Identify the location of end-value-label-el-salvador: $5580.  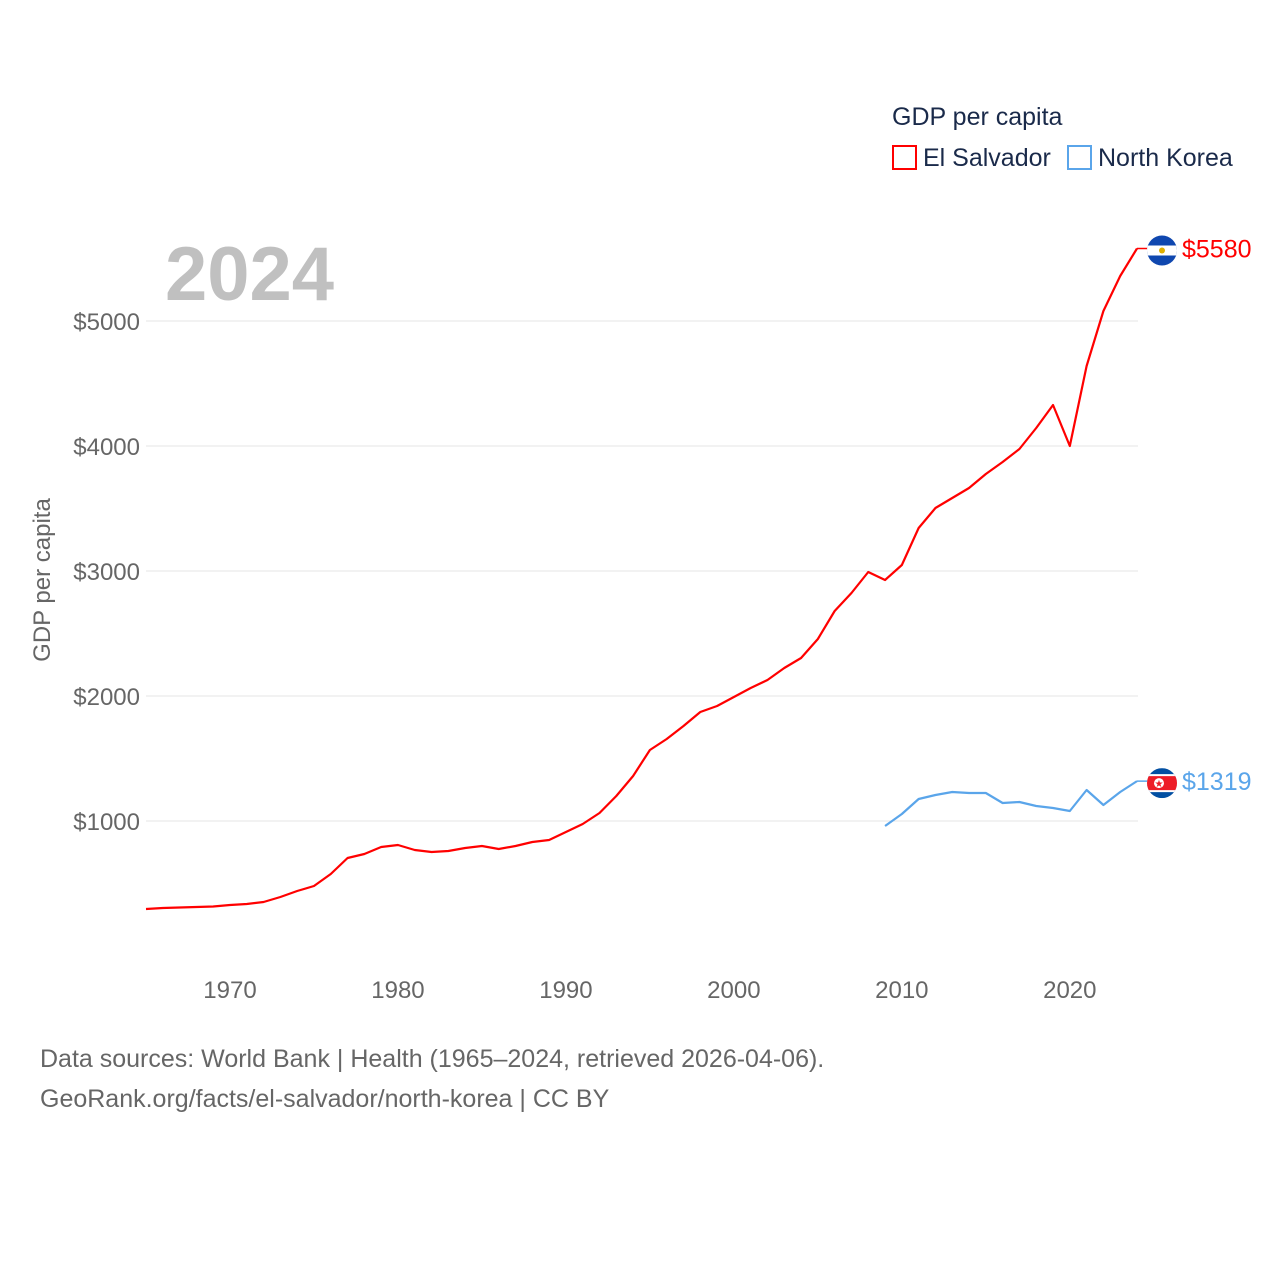
(1217, 250).